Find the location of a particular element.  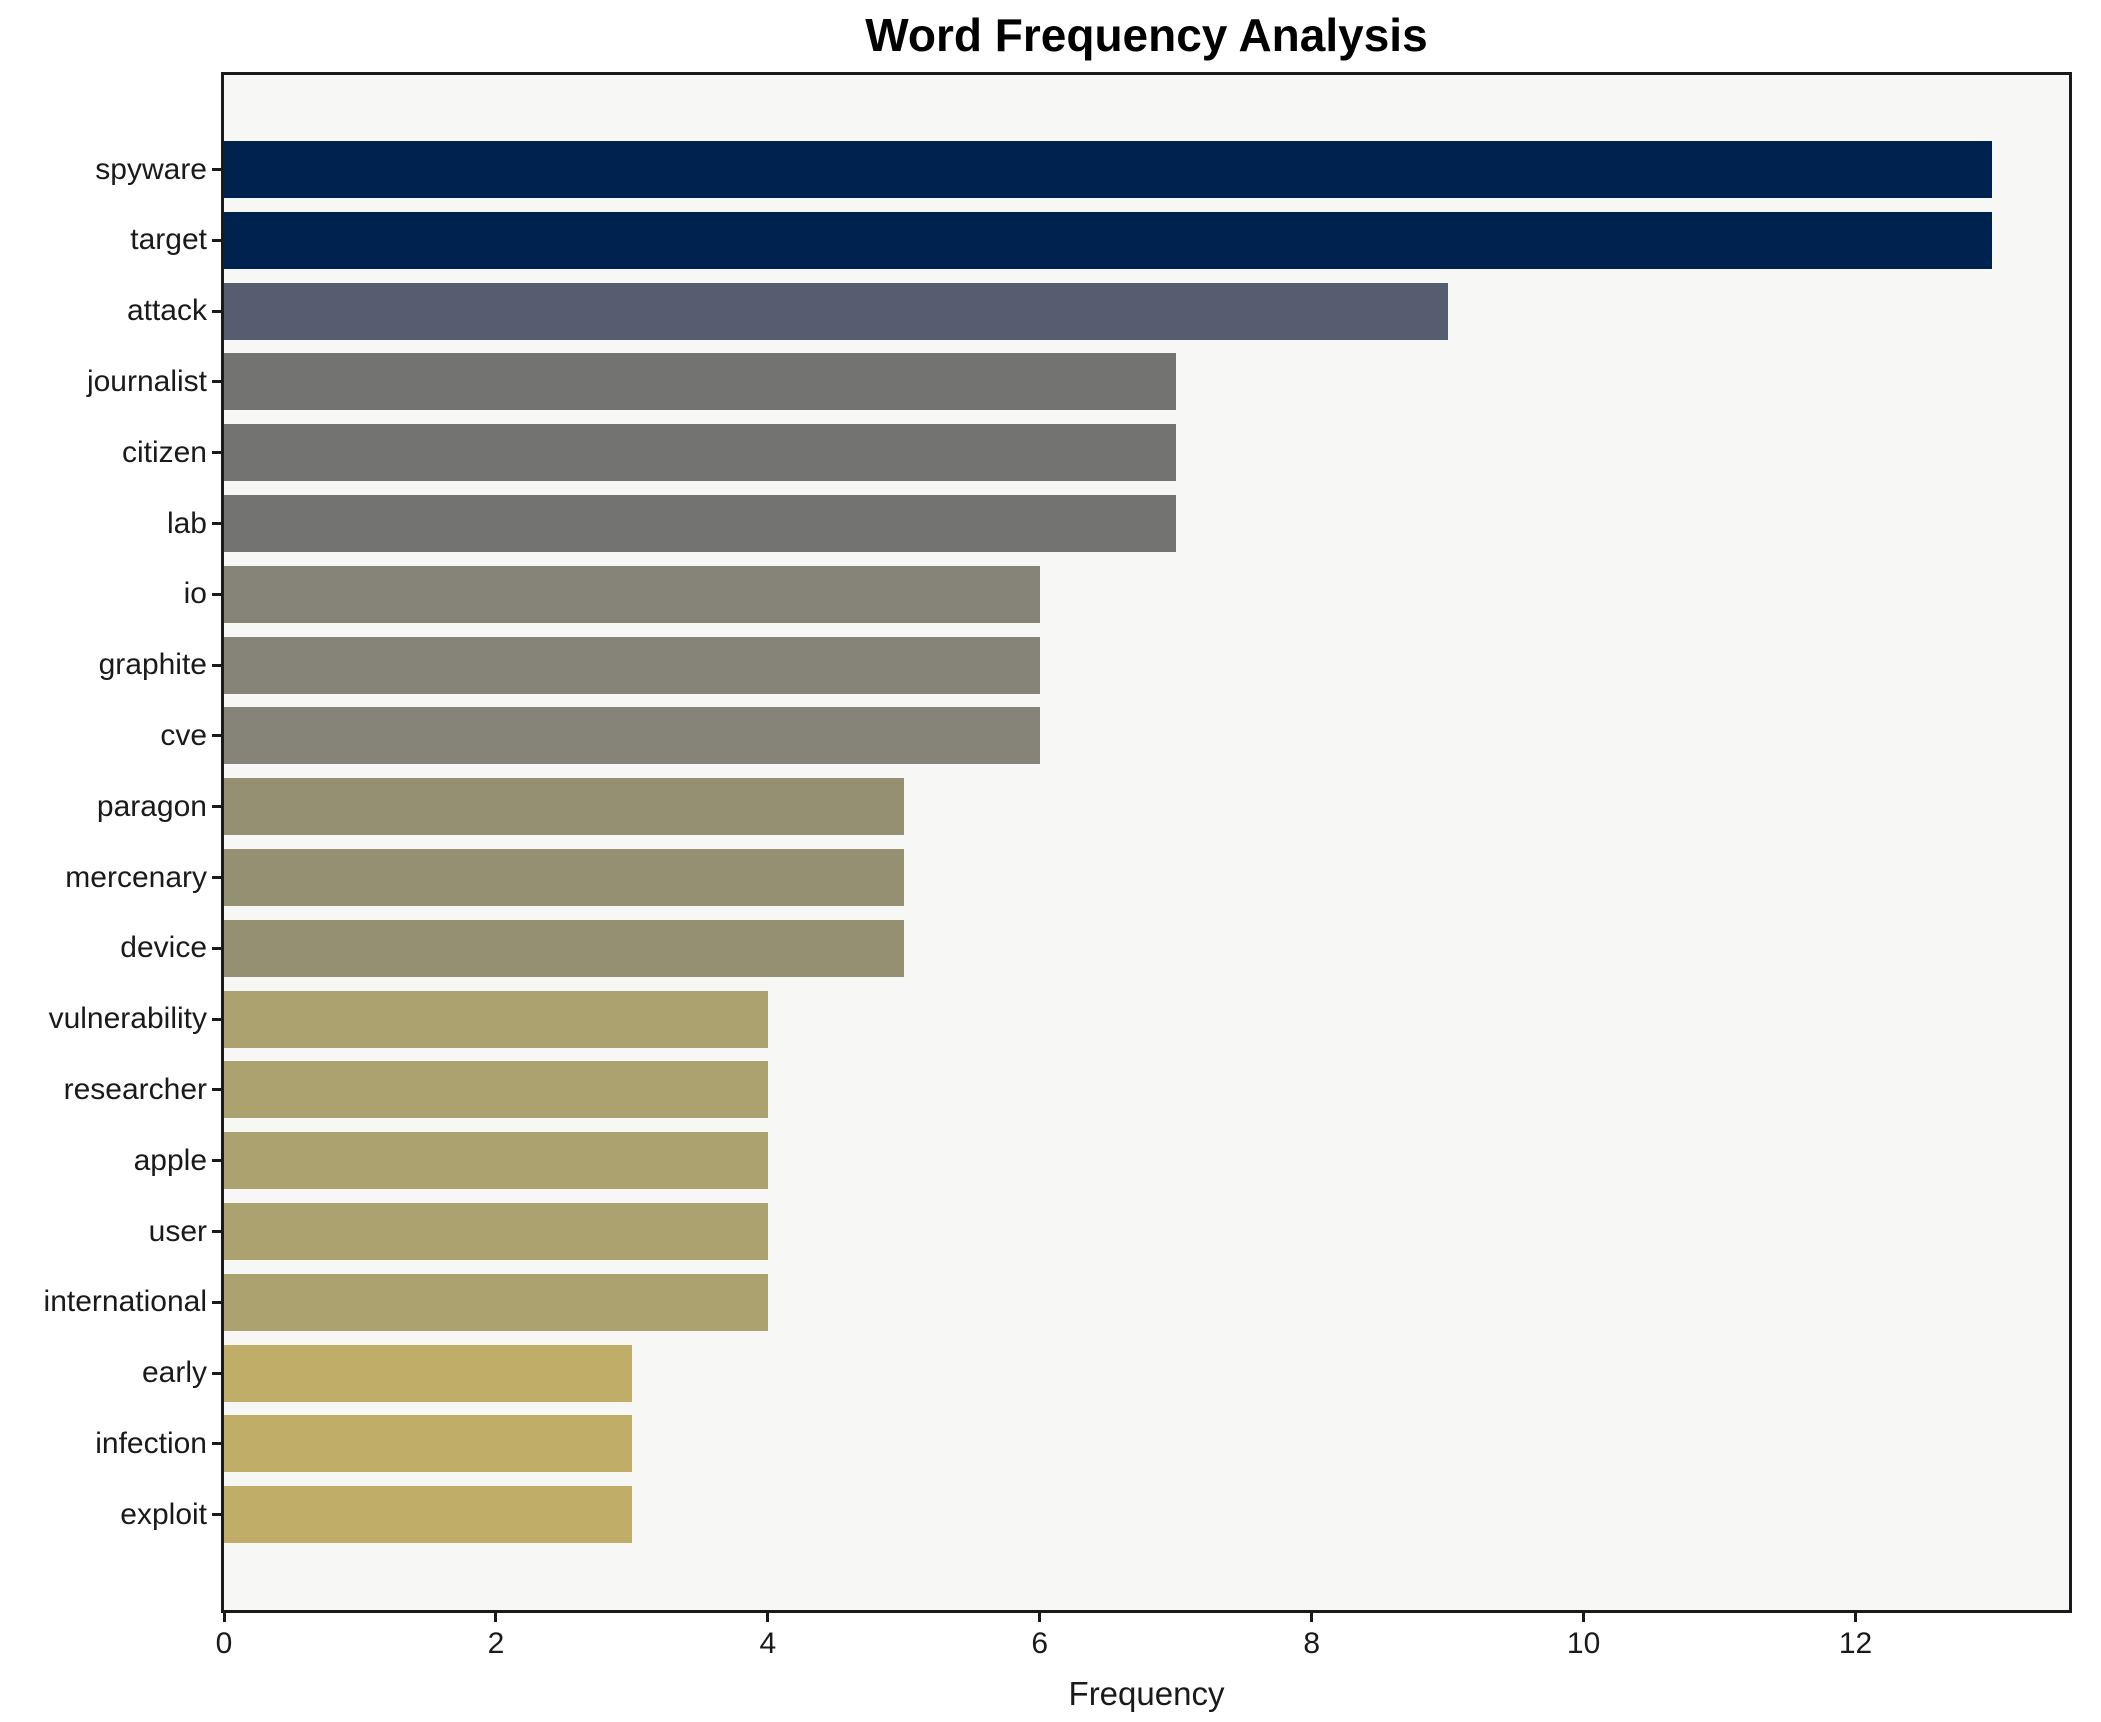

x-axis-title: Frequency is located at coordinates (1146, 1693).